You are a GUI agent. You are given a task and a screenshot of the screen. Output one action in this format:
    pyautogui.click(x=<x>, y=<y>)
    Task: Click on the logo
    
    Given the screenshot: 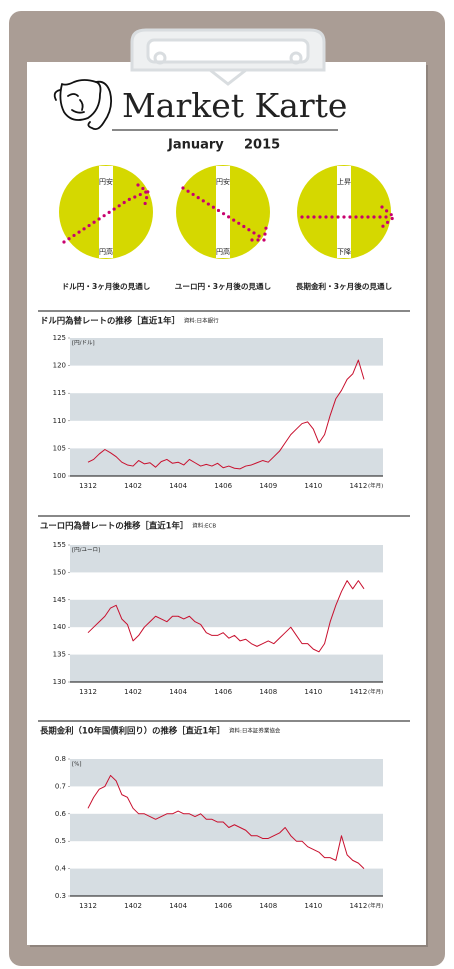 What is the action you would take?
    pyautogui.click(x=83, y=105)
    